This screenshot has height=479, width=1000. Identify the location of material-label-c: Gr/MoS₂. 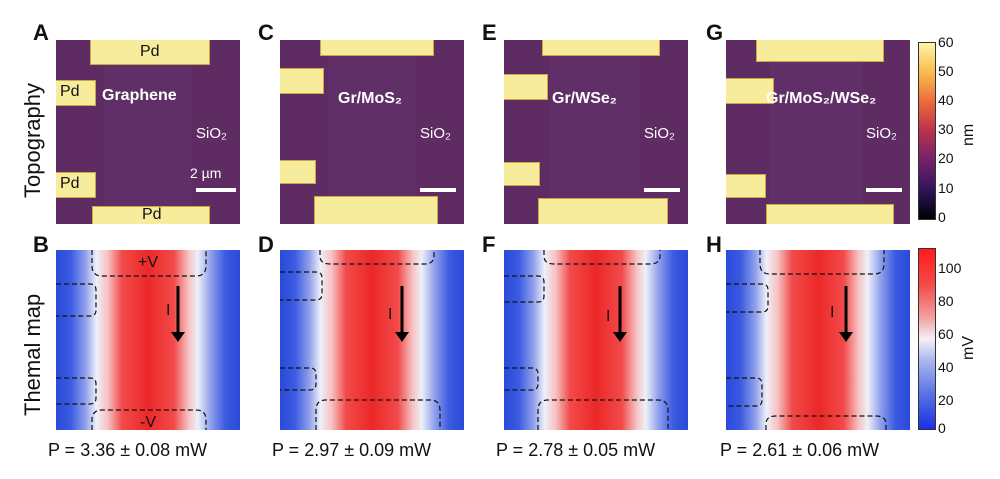
(370, 98).